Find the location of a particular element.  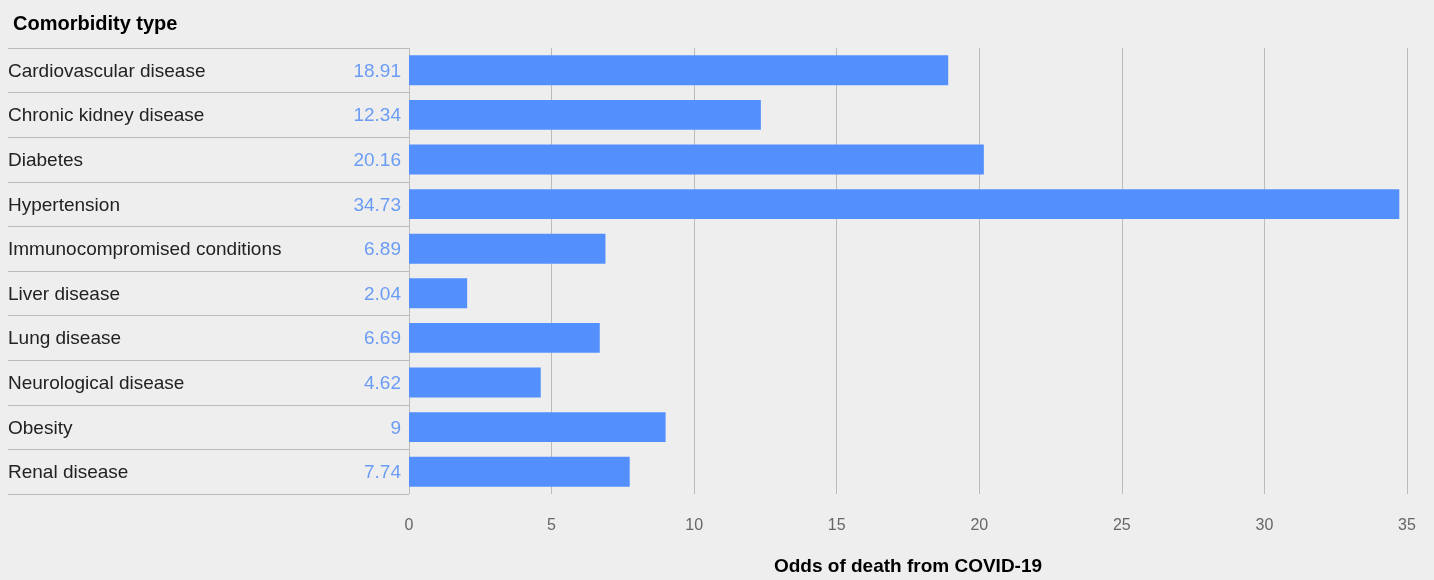

x-tick-label: 20 is located at coordinates (979, 524).